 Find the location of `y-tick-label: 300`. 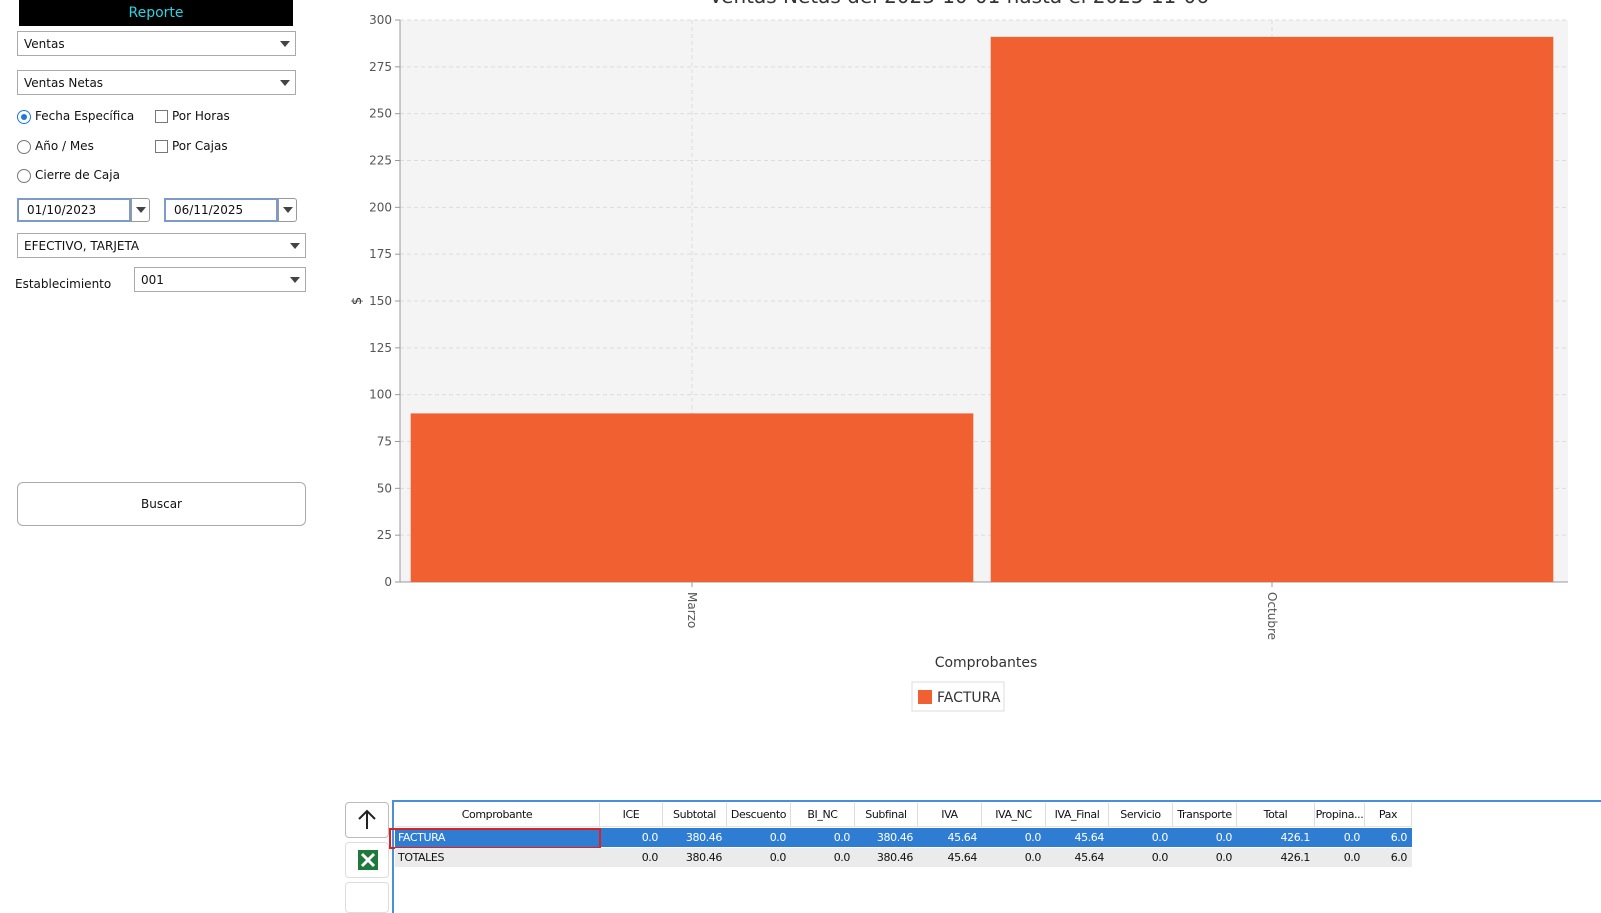

y-tick-label: 300 is located at coordinates (380, 20).